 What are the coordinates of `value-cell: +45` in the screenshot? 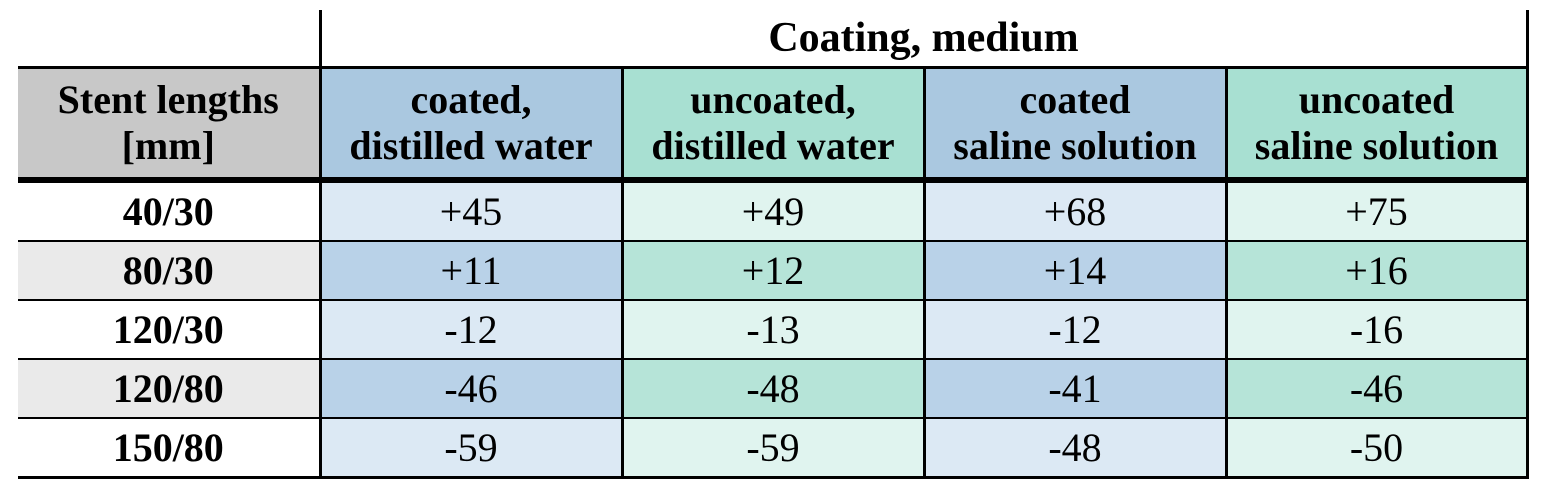 It's located at (472, 210).